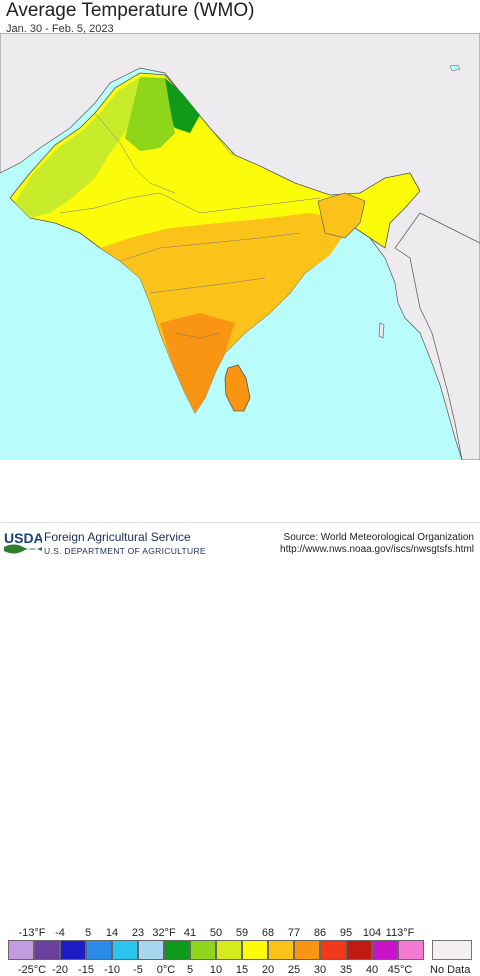 The height and width of the screenshot is (976, 480). I want to click on kashmir-light-green, so click(150, 114).